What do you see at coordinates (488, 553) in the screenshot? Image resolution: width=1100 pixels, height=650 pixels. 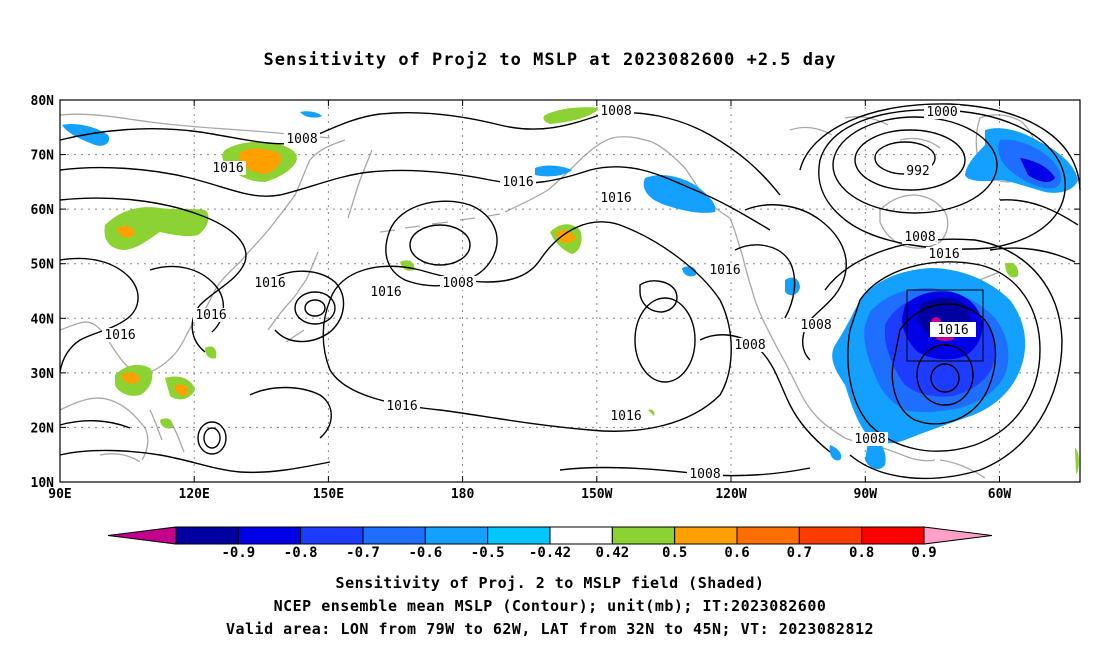 I see `colorbar-label: -0.5` at bounding box center [488, 553].